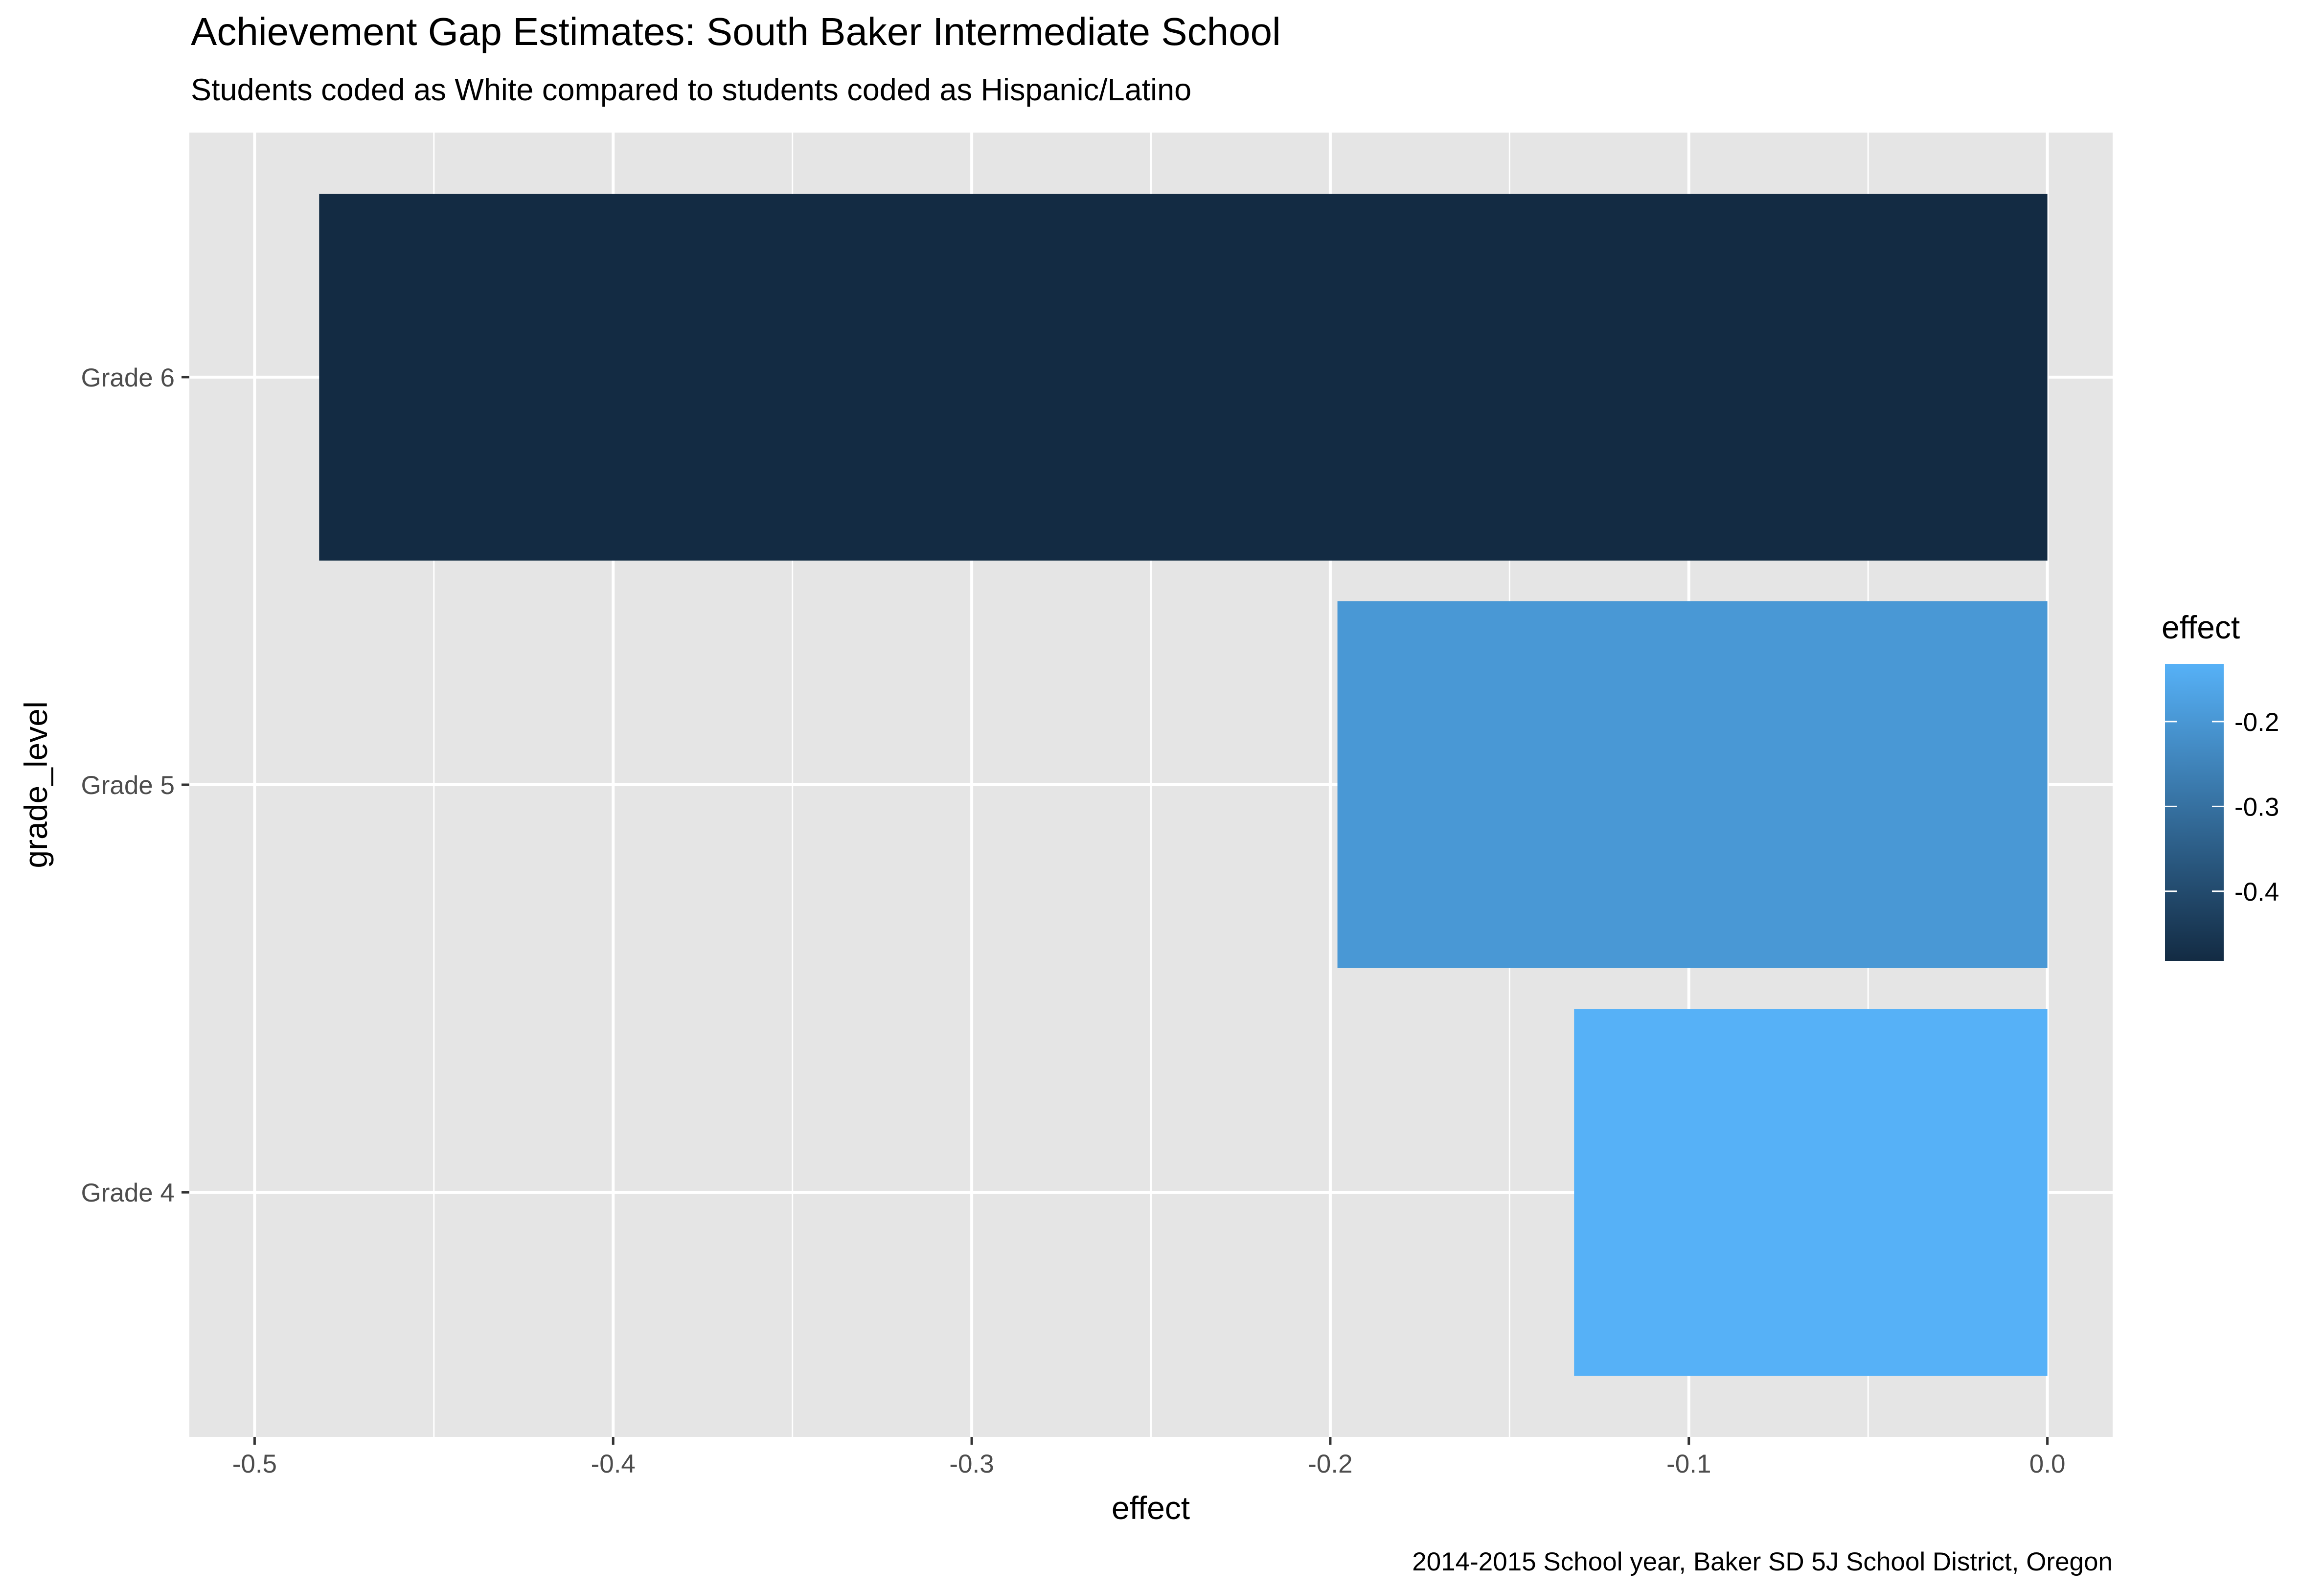 The width and height of the screenshot is (2324, 1590). I want to click on legend-label: -0.2, so click(2257, 722).